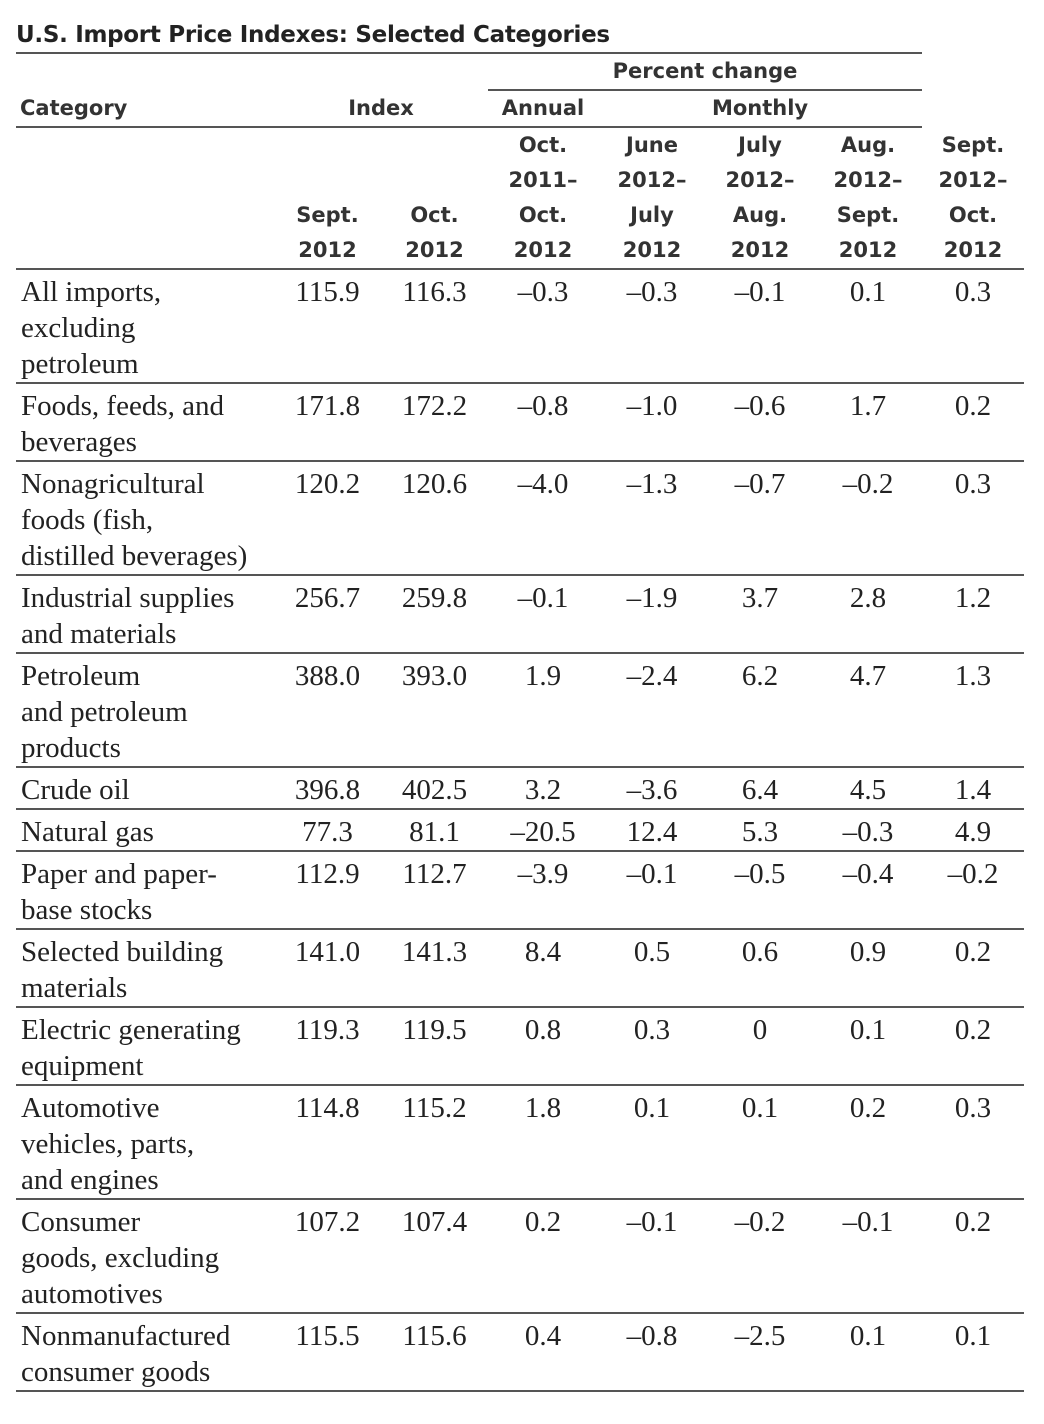 The height and width of the screenshot is (1424, 1044). What do you see at coordinates (434, 676) in the screenshot?
I see `value-cell: 393.0` at bounding box center [434, 676].